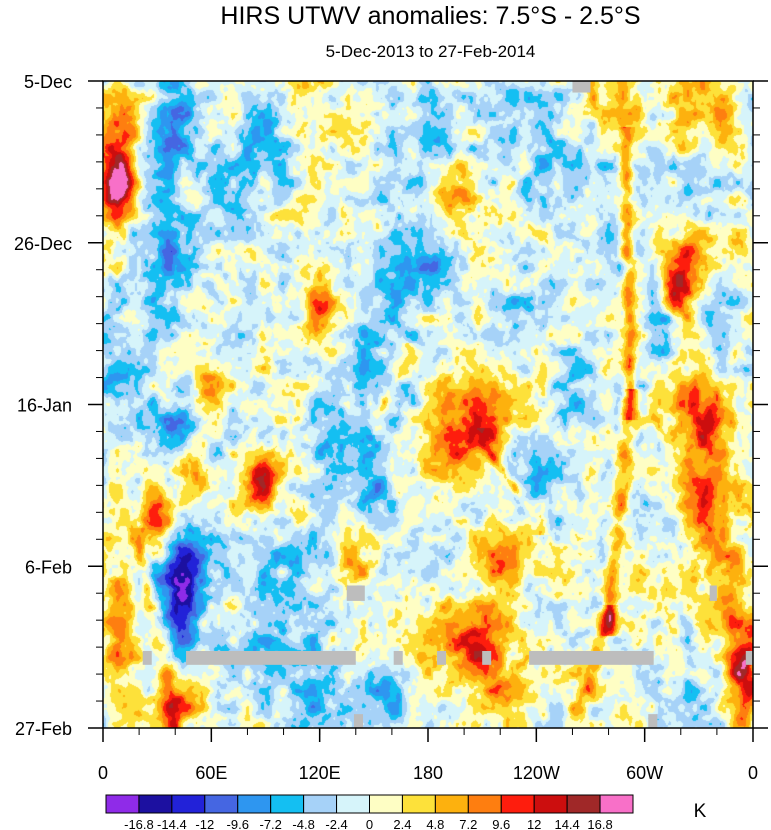 Image resolution: width=771 pixels, height=830 pixels. What do you see at coordinates (644, 773) in the screenshot?
I see `x-tick-label: 60W` at bounding box center [644, 773].